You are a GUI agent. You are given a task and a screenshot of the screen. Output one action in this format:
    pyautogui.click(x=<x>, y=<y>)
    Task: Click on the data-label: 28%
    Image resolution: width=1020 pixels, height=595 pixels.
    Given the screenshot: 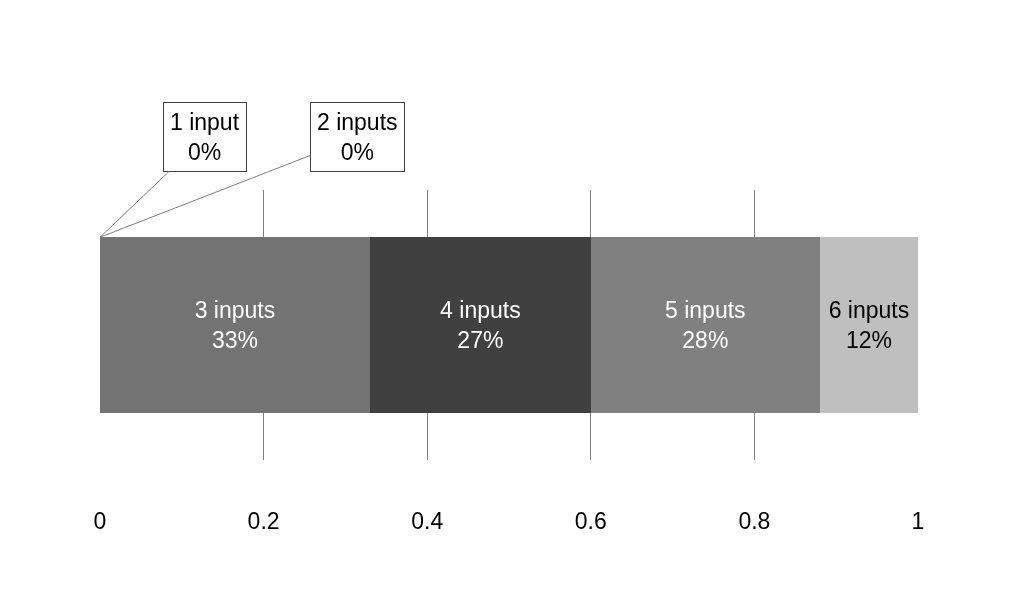 What is the action you would take?
    pyautogui.click(x=705, y=339)
    